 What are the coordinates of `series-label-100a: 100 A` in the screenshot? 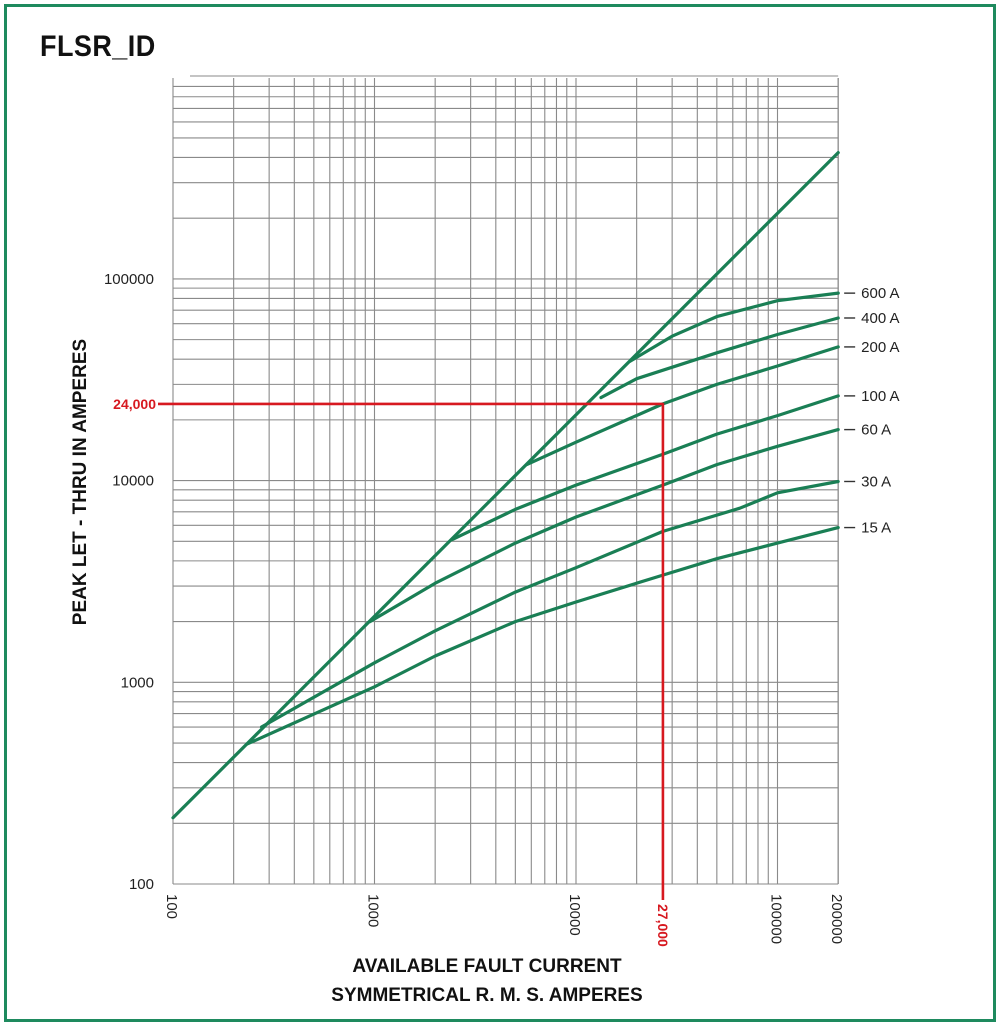 It's located at (880, 396).